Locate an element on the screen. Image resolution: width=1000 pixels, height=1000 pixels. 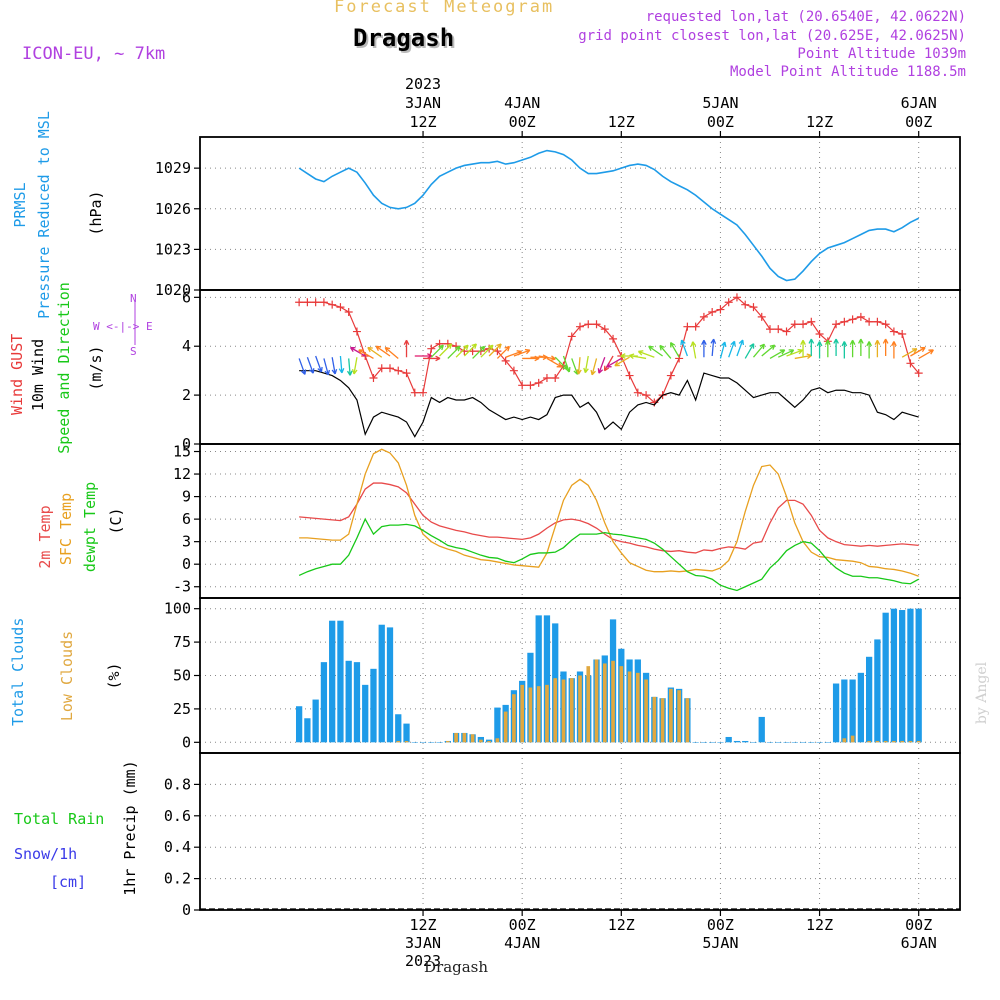
compass-south: S is located at coordinates (133, 351).